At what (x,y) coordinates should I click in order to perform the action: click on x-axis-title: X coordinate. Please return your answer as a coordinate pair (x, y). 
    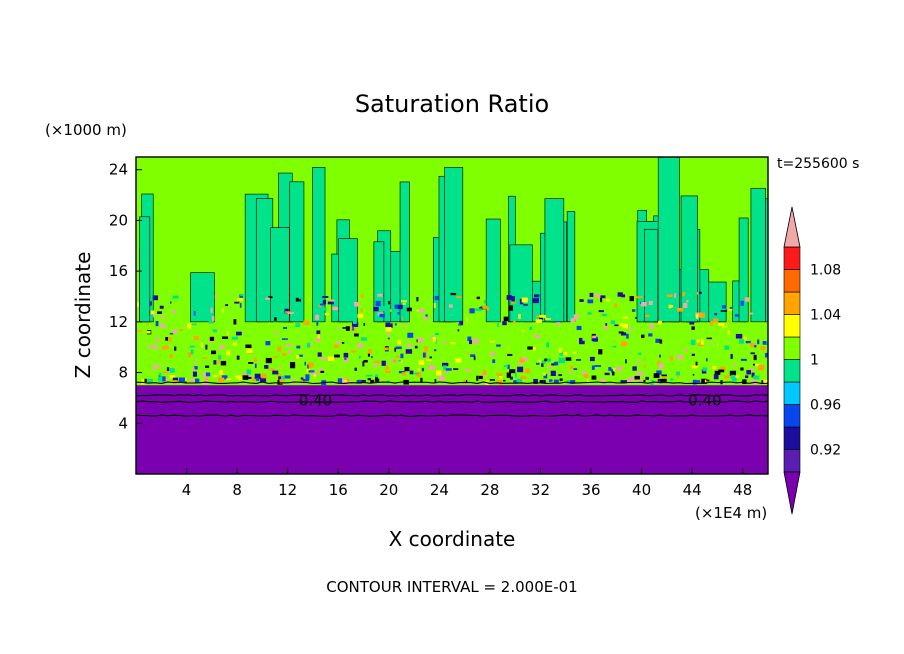
    Looking at the image, I should click on (452, 539).